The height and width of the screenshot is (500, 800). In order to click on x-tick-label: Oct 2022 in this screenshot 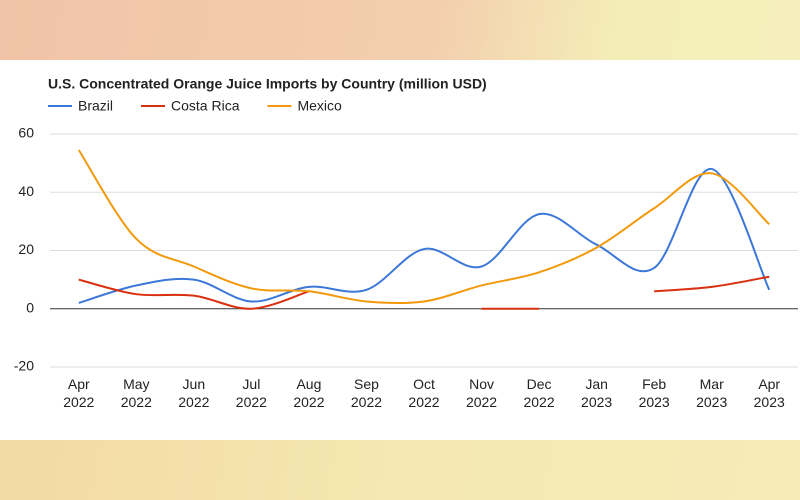, I will do `click(424, 393)`.